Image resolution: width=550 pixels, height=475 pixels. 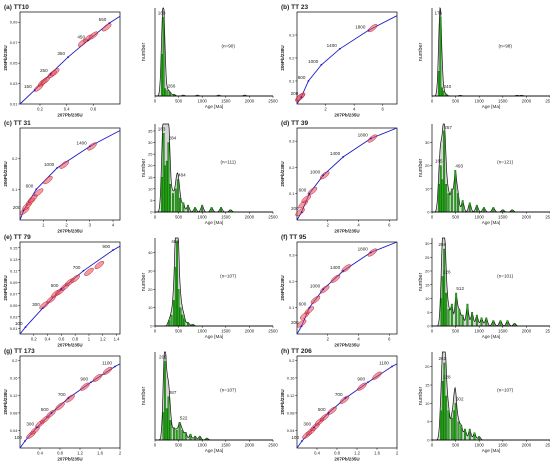 What do you see at coordinates (447, 376) in the screenshot?
I see `peak-age-label: 228` at bounding box center [447, 376].